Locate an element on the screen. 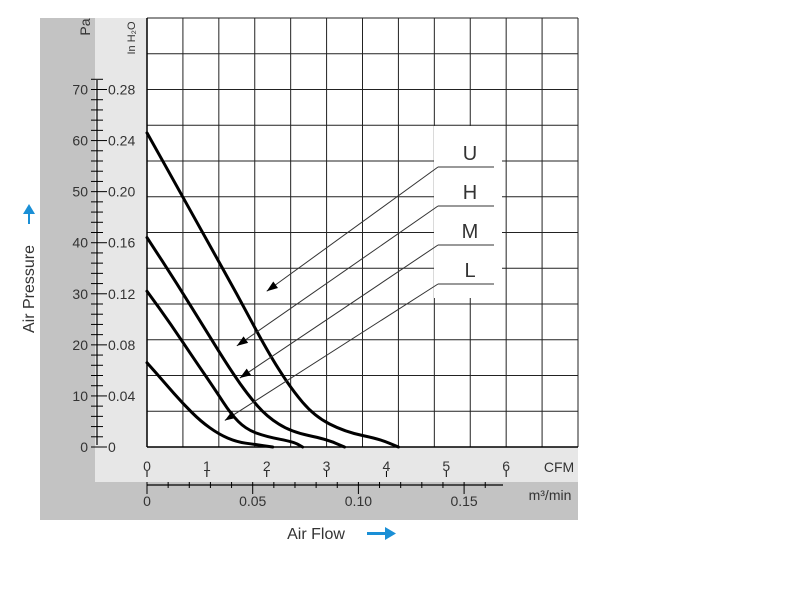 The width and height of the screenshot is (800, 600). y-unit-pa: Pa is located at coordinates (85, 26).